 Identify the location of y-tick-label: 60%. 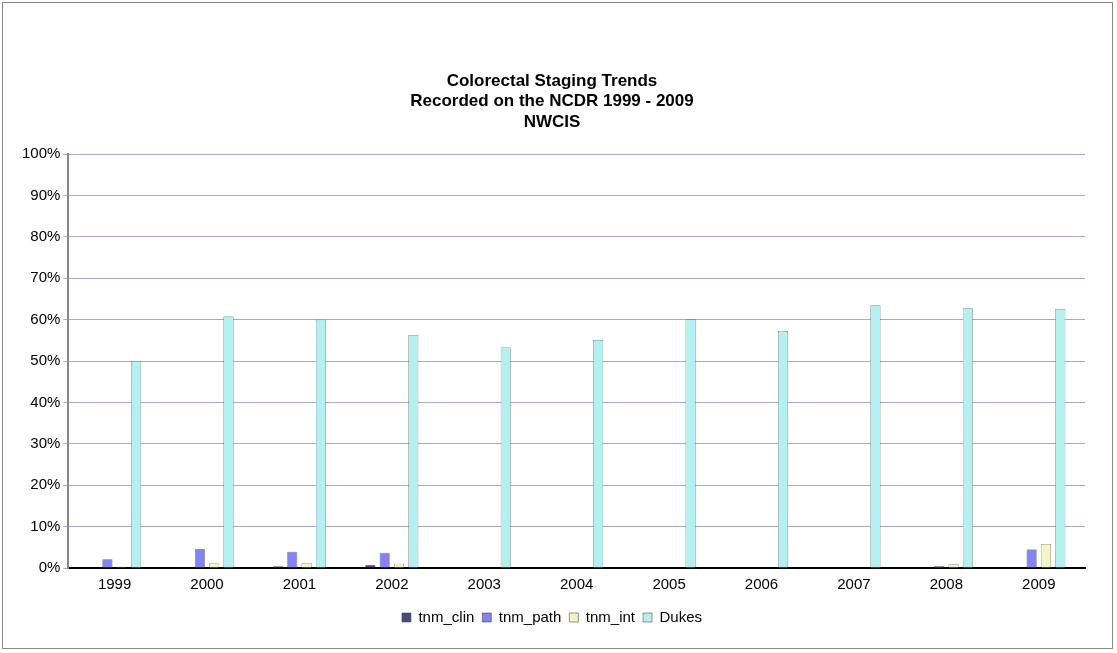
(45, 318).